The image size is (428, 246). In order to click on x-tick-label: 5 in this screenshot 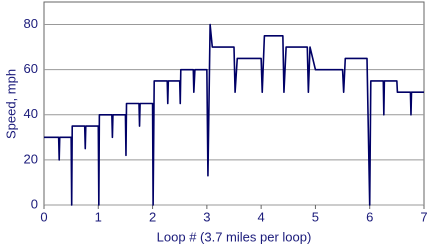, I will do `click(315, 216)`.